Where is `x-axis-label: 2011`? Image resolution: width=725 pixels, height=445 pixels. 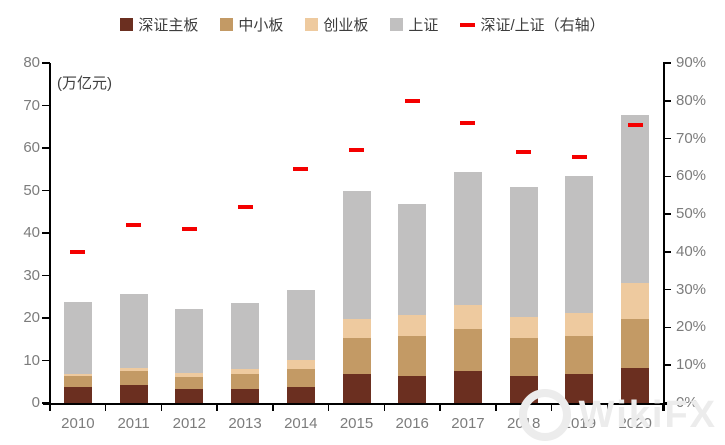
x-axis-label: 2011 is located at coordinates (133, 423).